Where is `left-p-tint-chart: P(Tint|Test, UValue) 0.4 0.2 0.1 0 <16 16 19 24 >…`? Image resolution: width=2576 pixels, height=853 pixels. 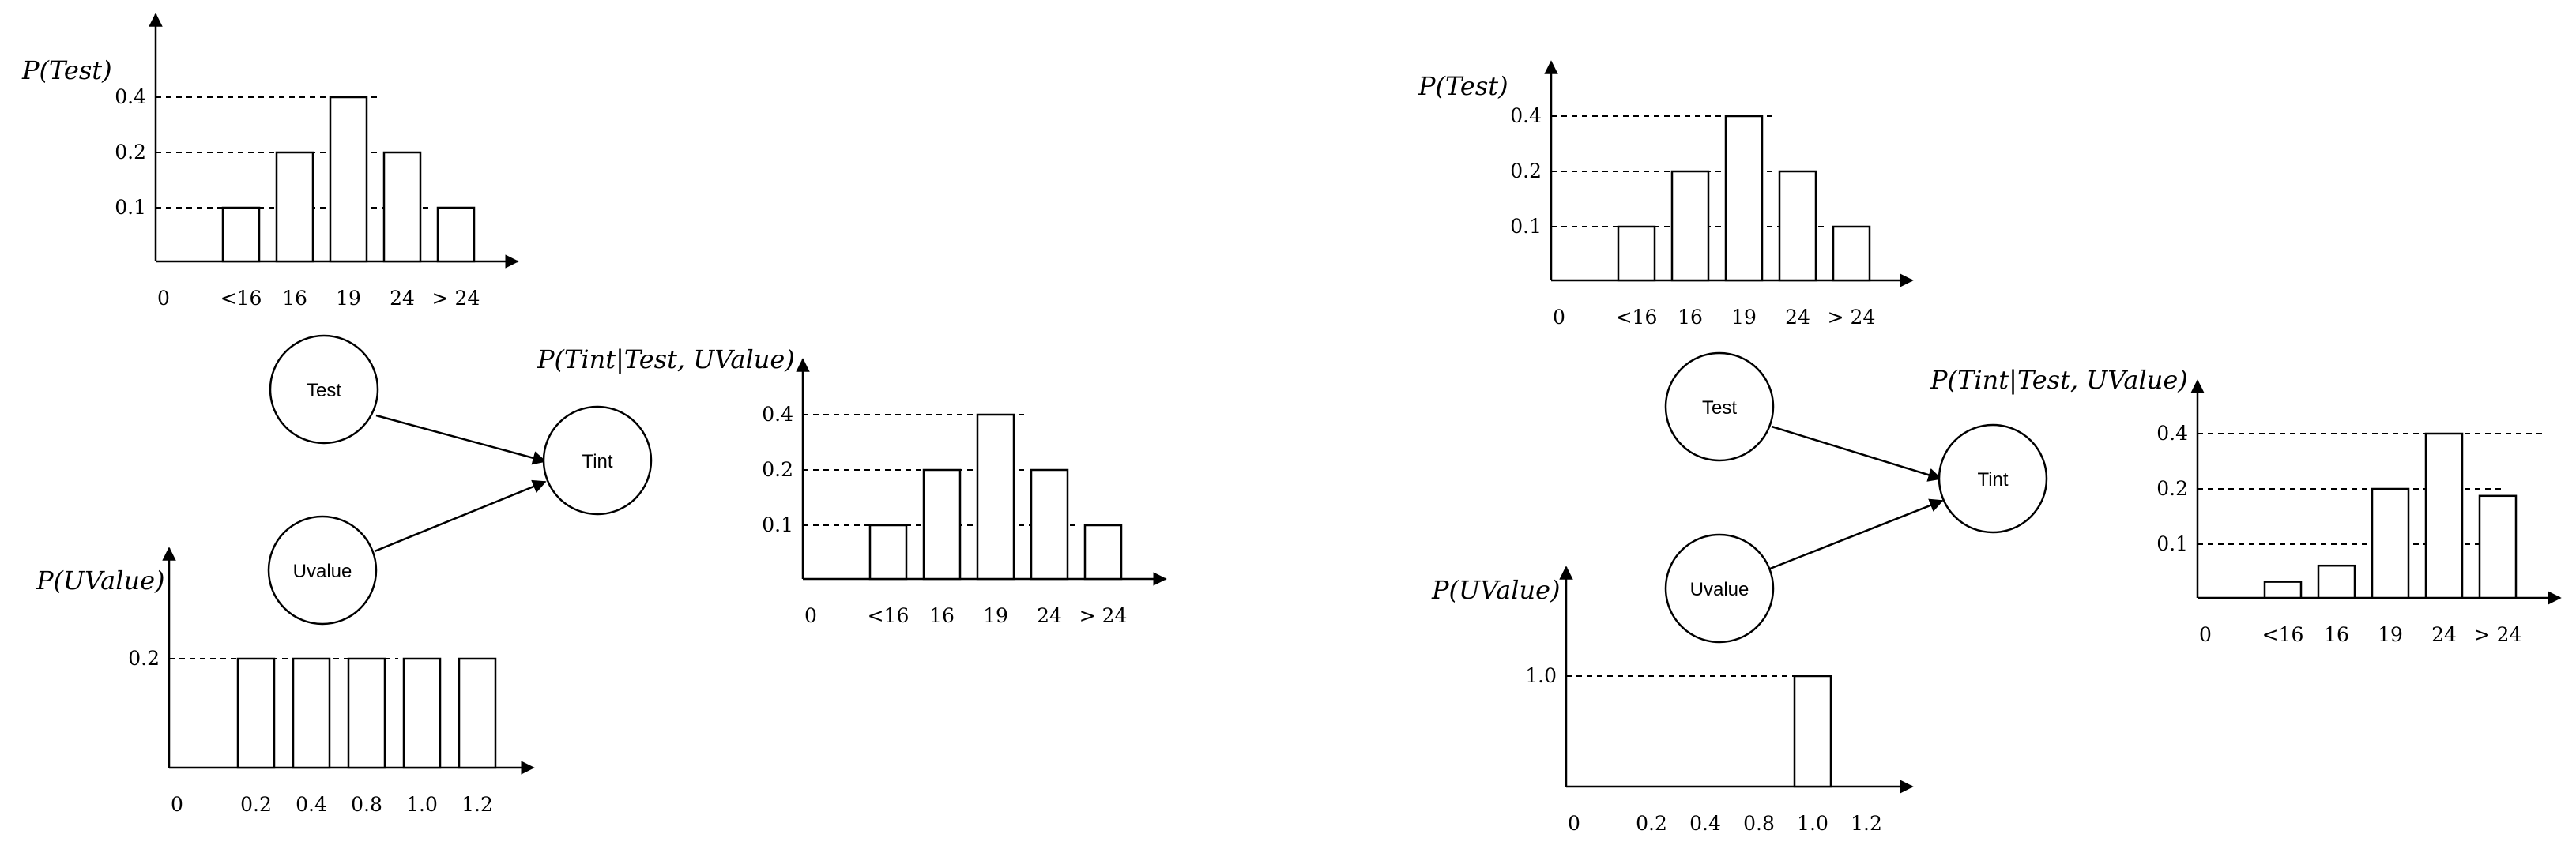 left-p-tint-chart: P(Tint|Test, UValue) 0.4 0.2 0.1 0 <16 16 19 24 >… is located at coordinates (852, 486).